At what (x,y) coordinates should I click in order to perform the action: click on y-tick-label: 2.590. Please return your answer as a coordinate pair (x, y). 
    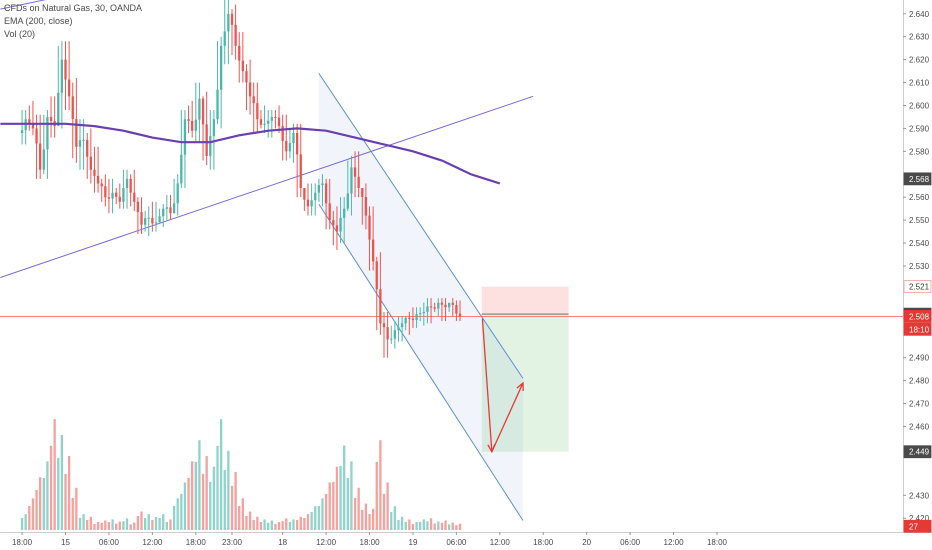
    Looking at the image, I should click on (919, 128).